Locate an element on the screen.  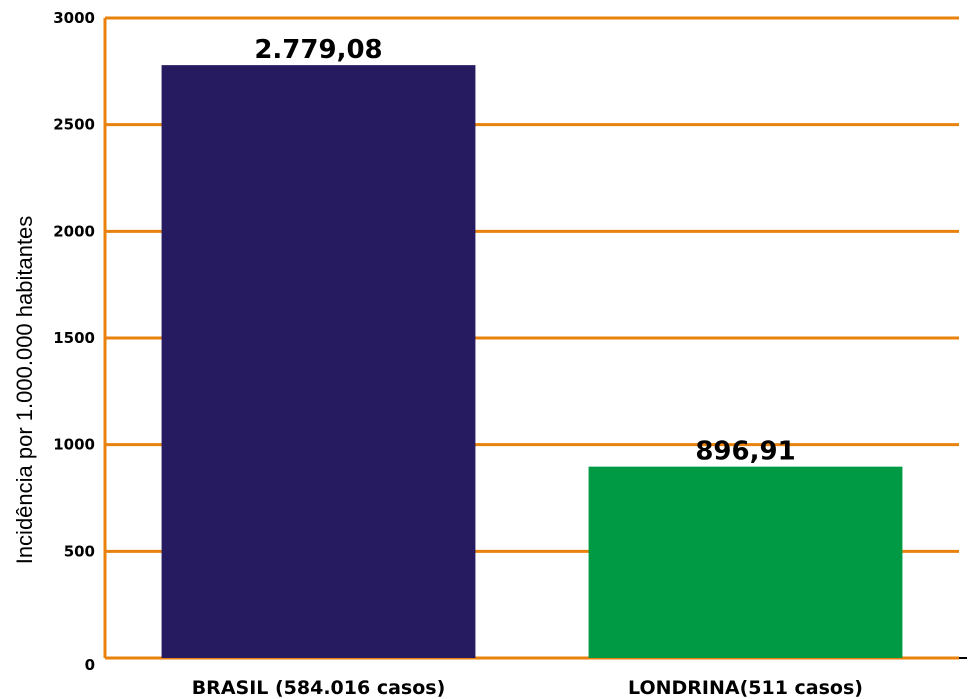
data-label: 2.779,08 is located at coordinates (318, 50).